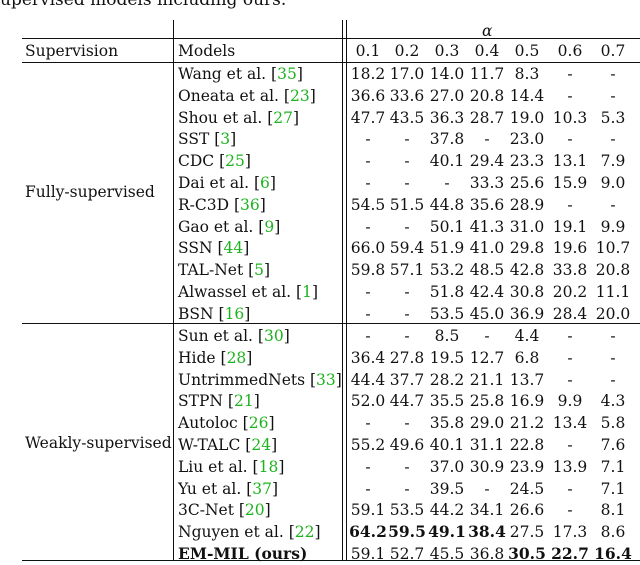 The width and height of the screenshot is (640, 565). What do you see at coordinates (487, 379) in the screenshot?
I see `score-cell: 21.1` at bounding box center [487, 379].